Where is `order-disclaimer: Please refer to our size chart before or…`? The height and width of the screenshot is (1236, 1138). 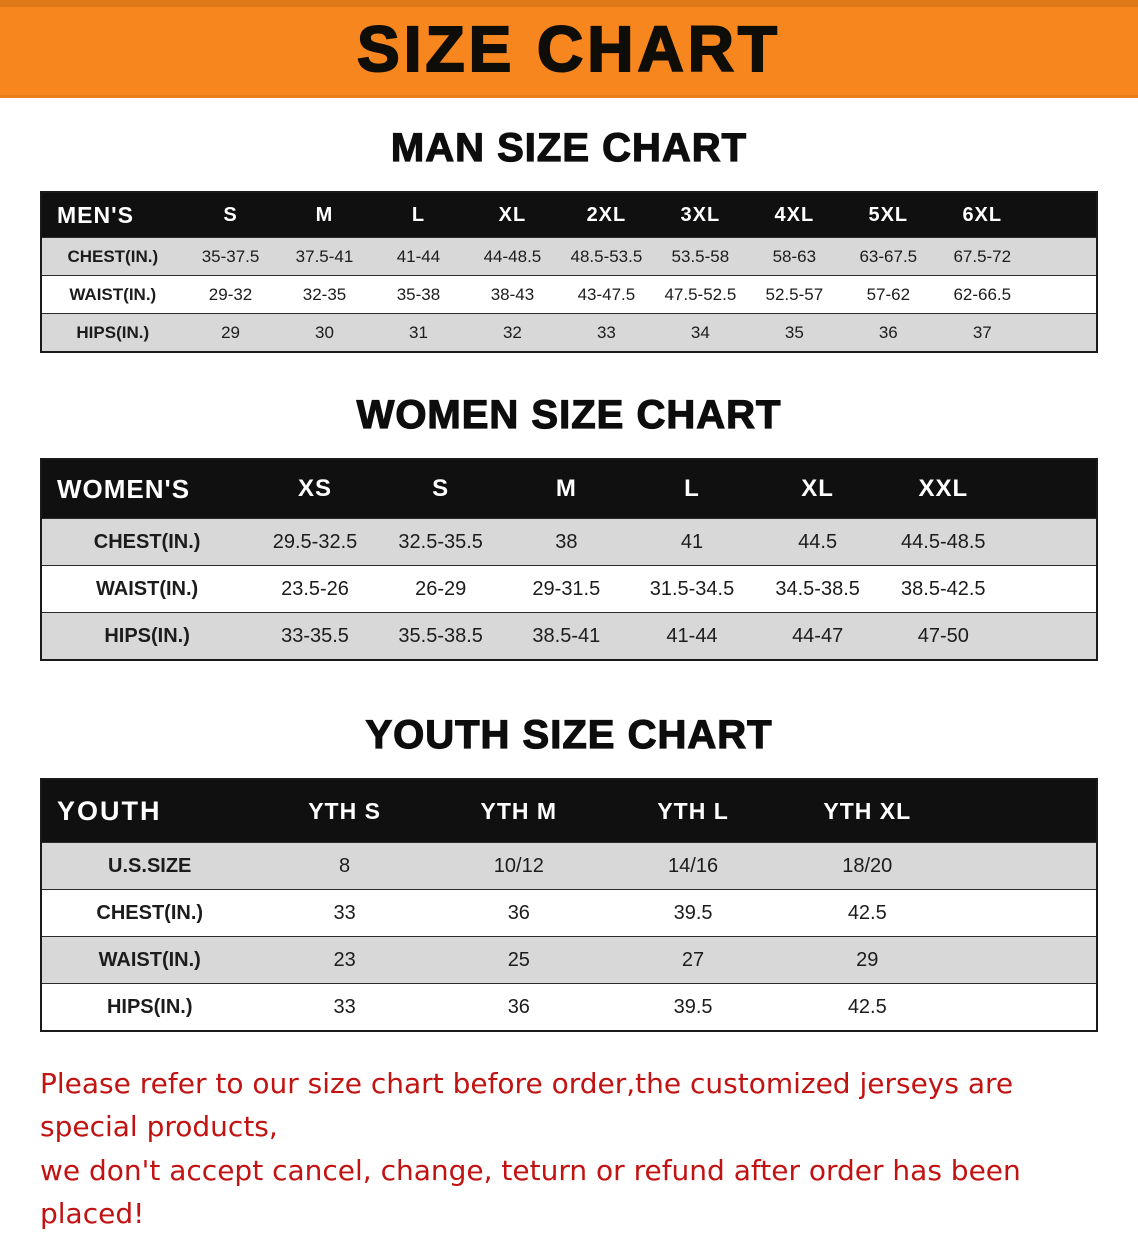 order-disclaimer: Please refer to our size chart before or… is located at coordinates (569, 1149).